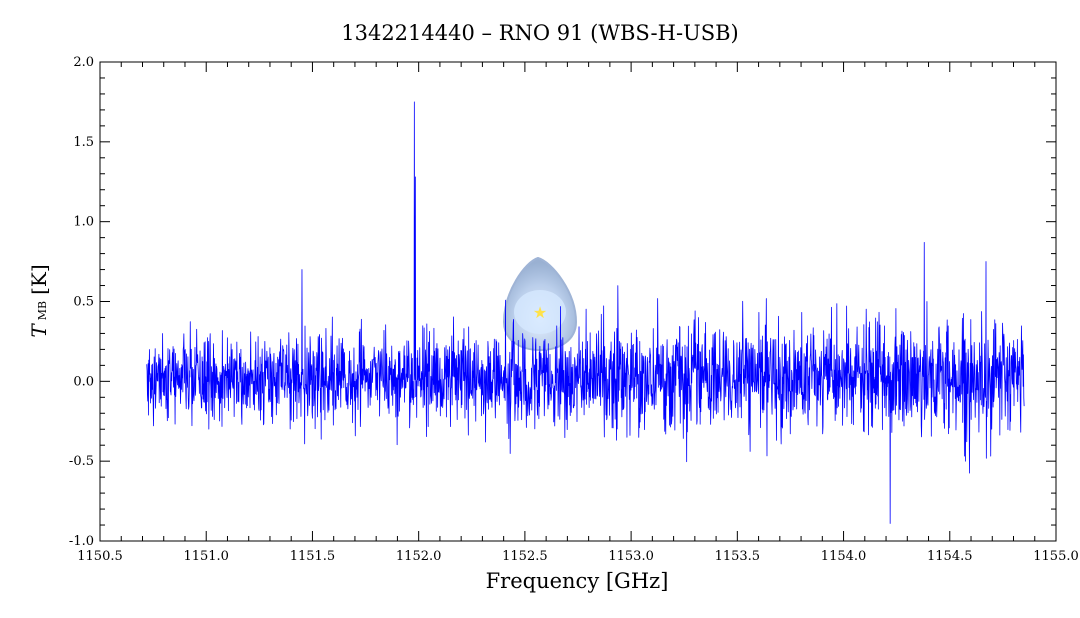  Describe the element at coordinates (950, 556) in the screenshot. I see `x-tick-label: 1154.5` at that location.